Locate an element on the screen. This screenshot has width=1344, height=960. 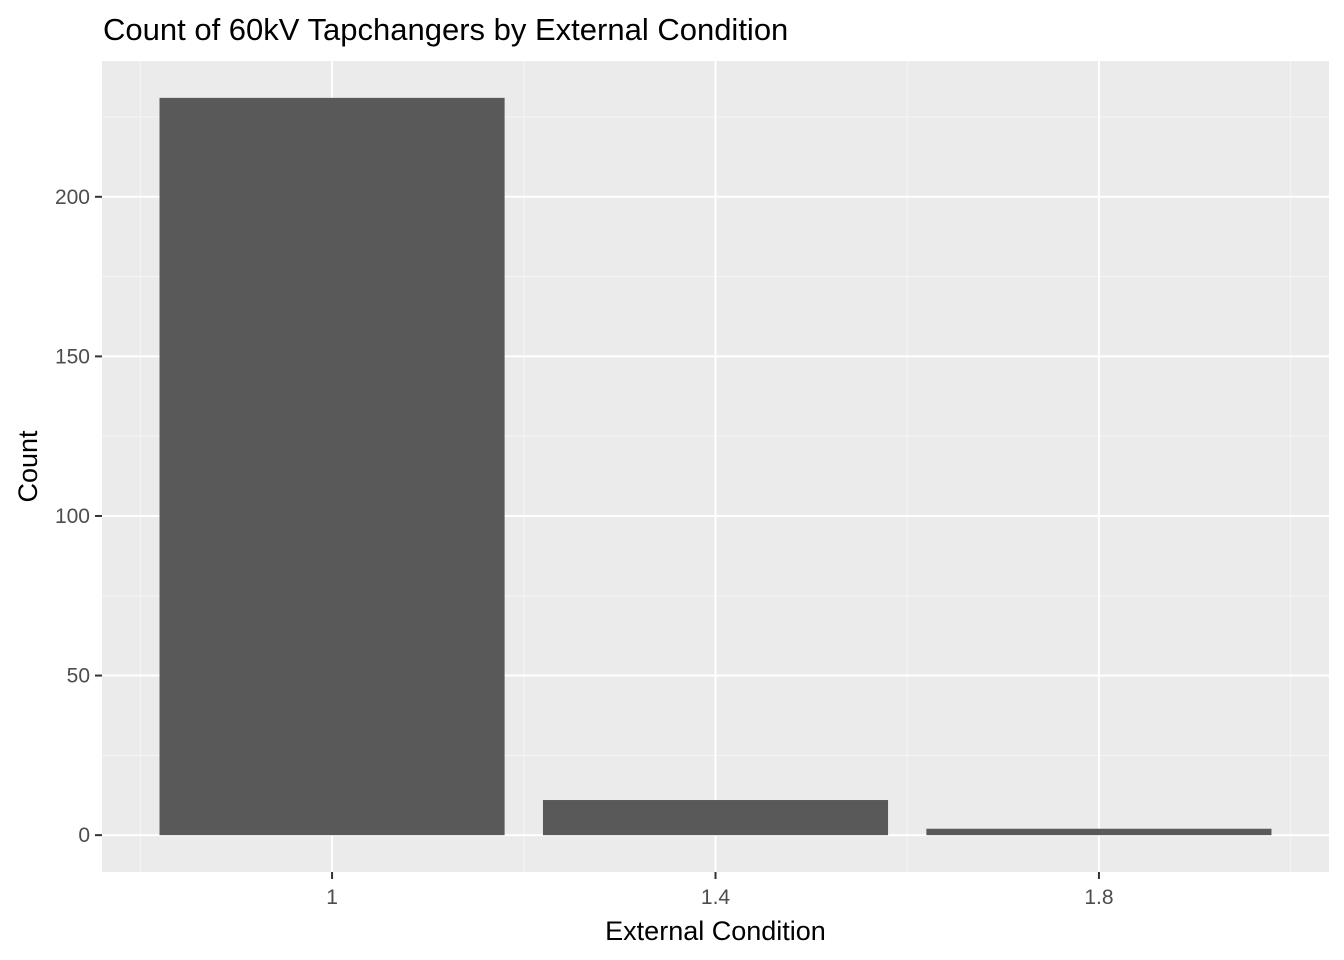
x-axis: 1 1.4 1.8 is located at coordinates (720, 890).